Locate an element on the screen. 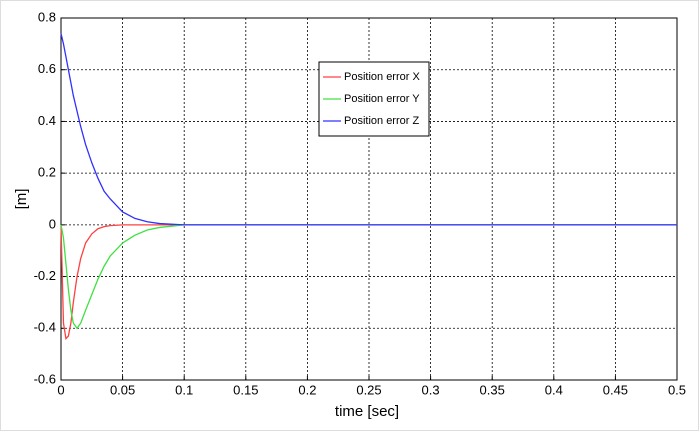 Image resolution: width=699 pixels, height=431 pixels. y-tick-label: 0.8 is located at coordinates (47, 16).